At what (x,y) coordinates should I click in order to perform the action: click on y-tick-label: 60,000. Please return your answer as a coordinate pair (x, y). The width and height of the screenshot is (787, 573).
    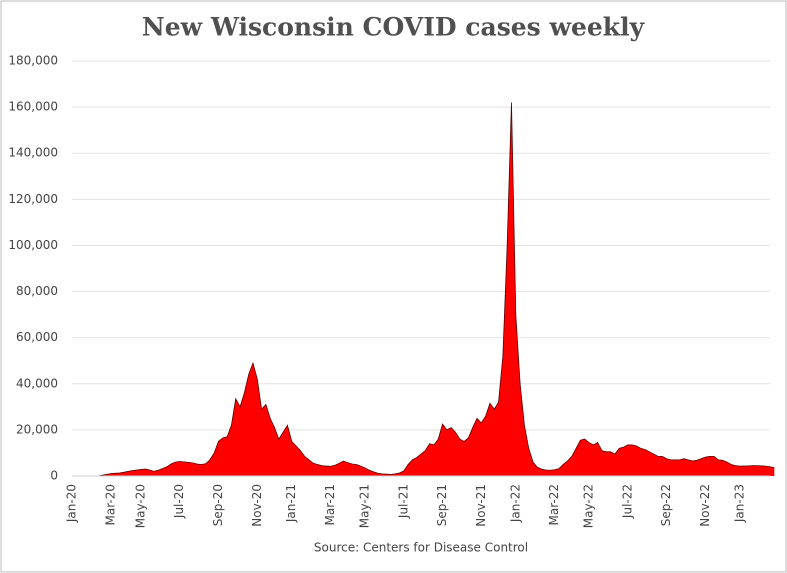
    Looking at the image, I should click on (37, 337).